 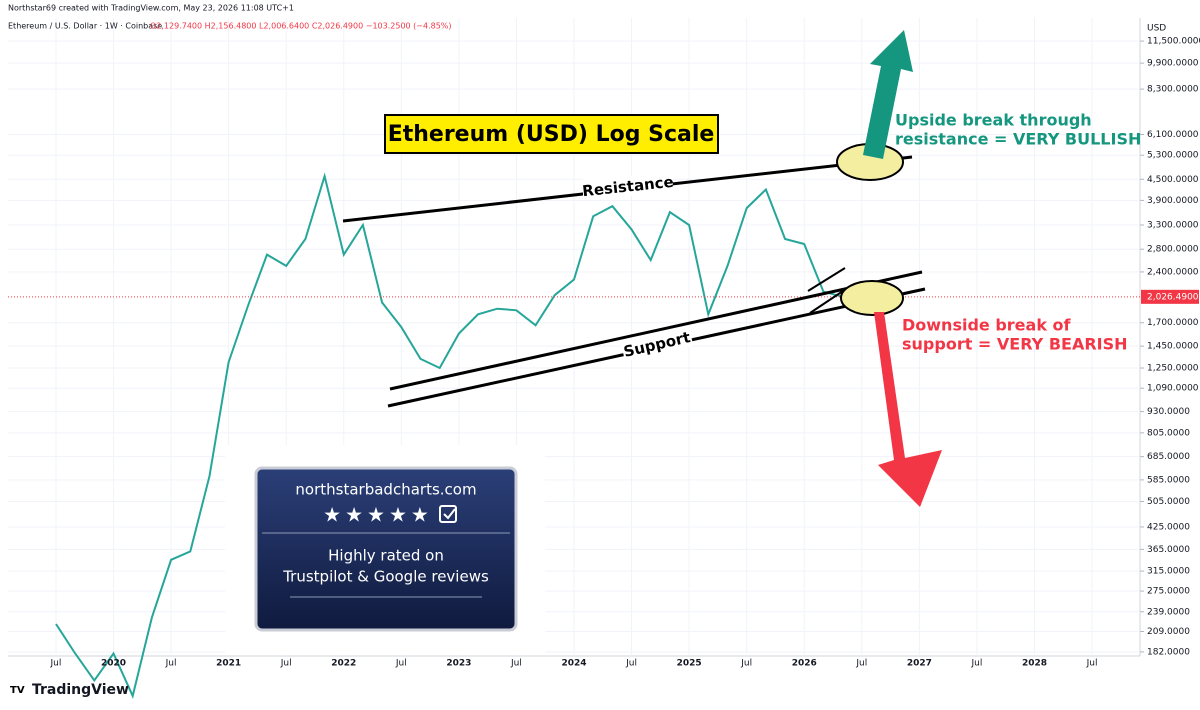 What do you see at coordinates (113, 664) in the screenshot?
I see `x-tick-label: 2020` at bounding box center [113, 664].